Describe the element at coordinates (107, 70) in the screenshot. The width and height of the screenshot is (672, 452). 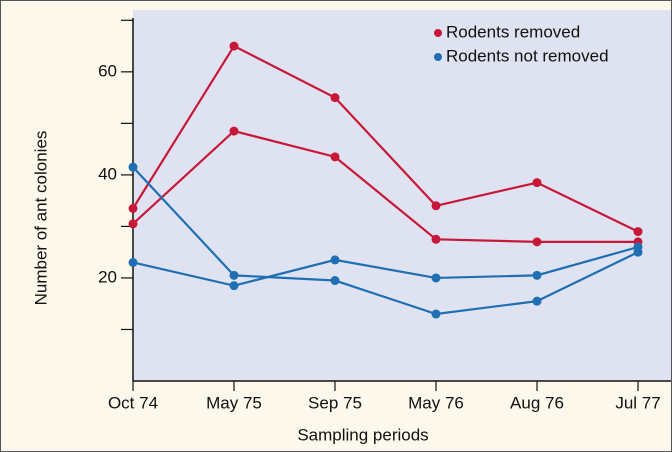
I see `y-tick-label: 60` at that location.